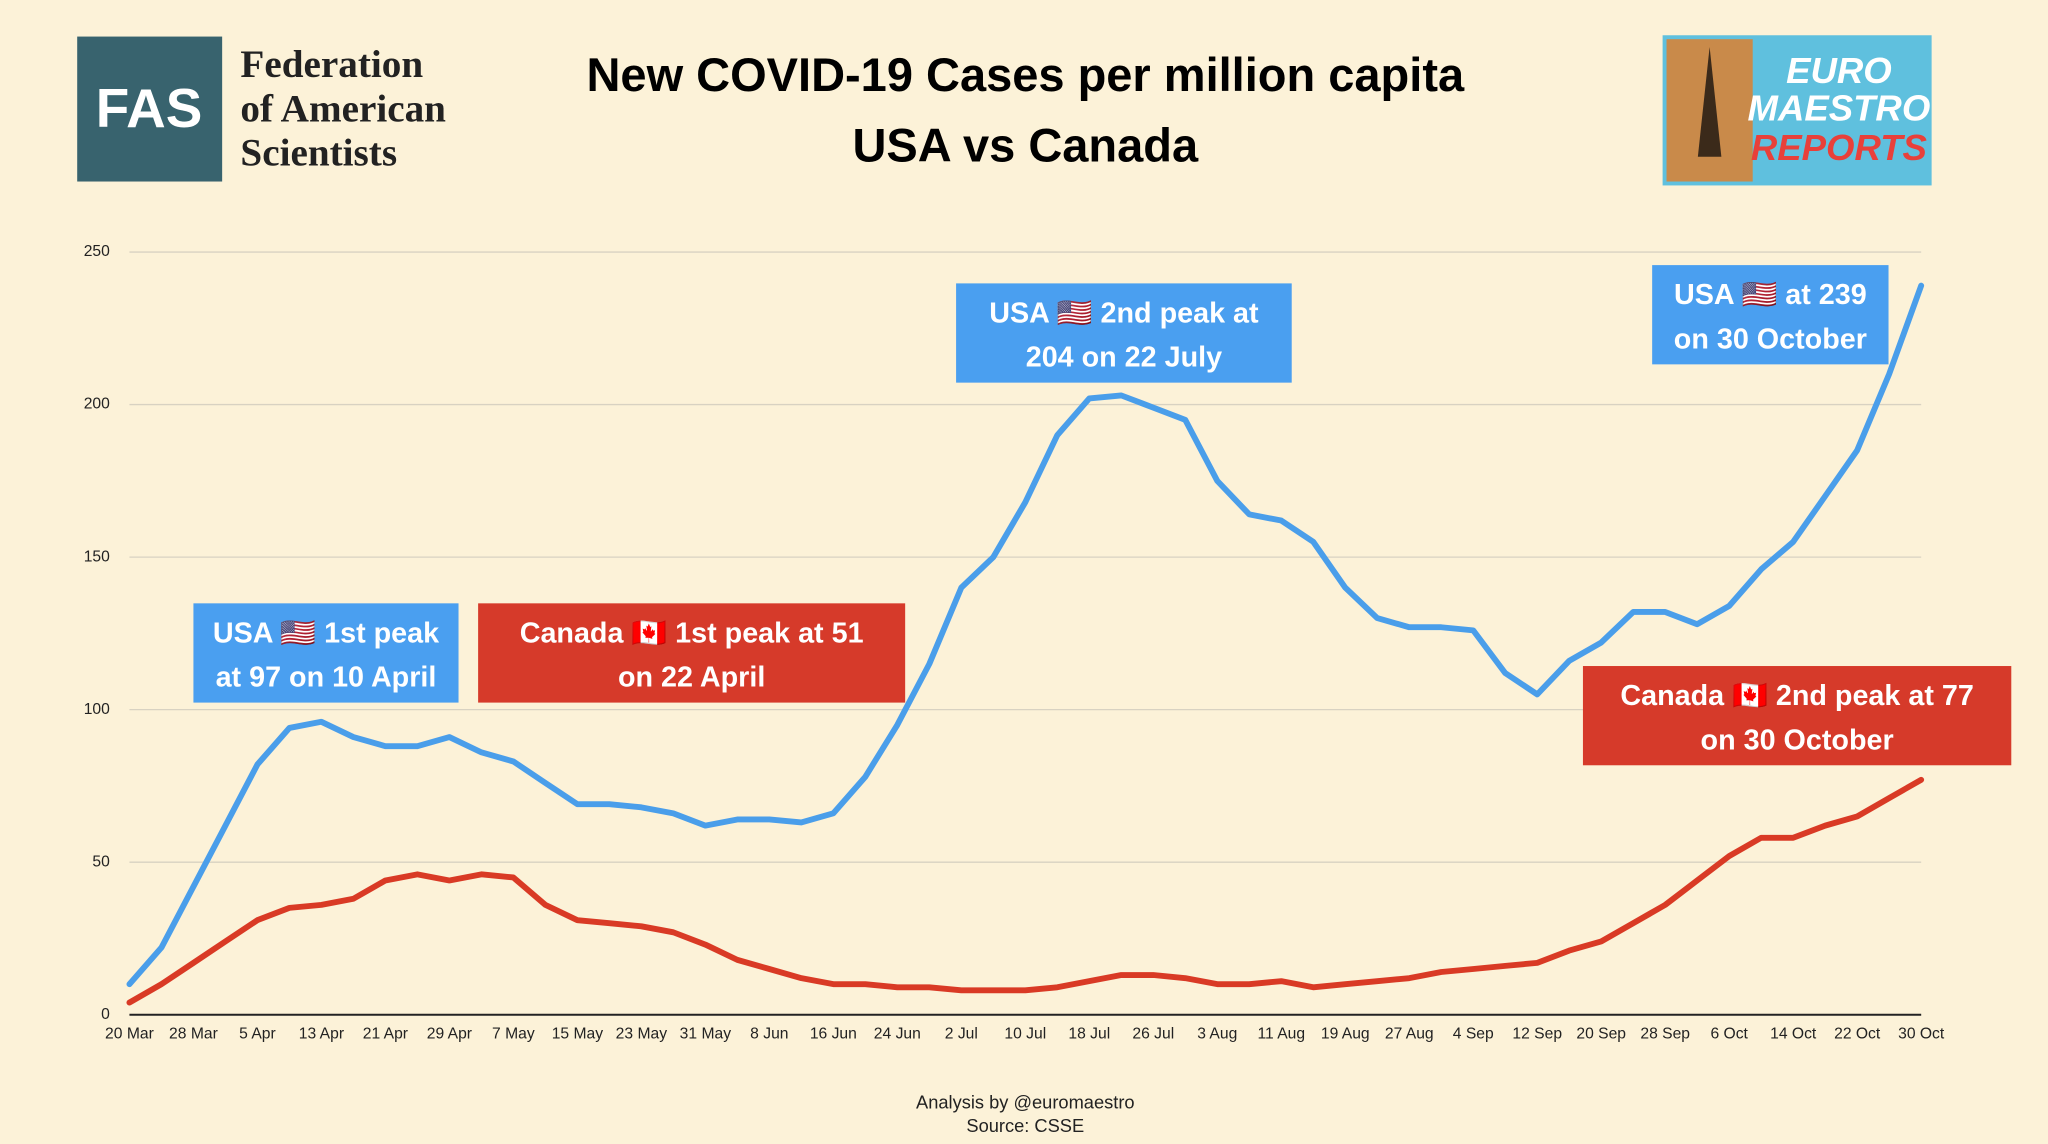  What do you see at coordinates (97, 251) in the screenshot?
I see `y-tick-label: 250` at bounding box center [97, 251].